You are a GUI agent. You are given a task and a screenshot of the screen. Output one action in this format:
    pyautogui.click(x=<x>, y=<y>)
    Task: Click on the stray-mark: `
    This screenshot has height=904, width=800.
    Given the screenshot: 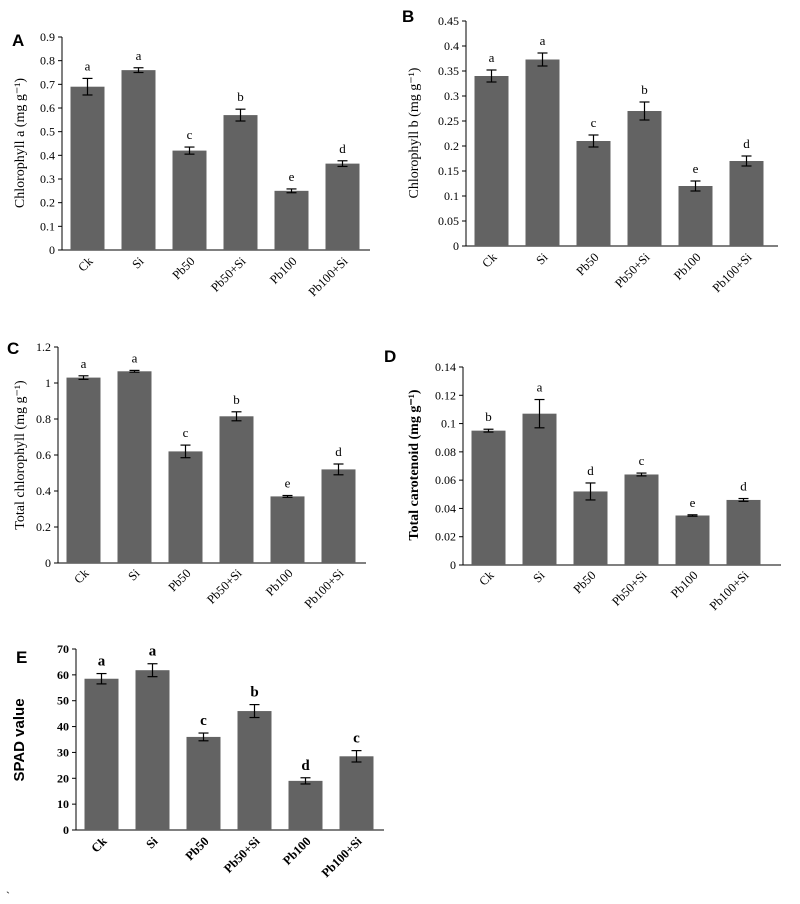 What is the action you would take?
    pyautogui.click(x=8, y=896)
    